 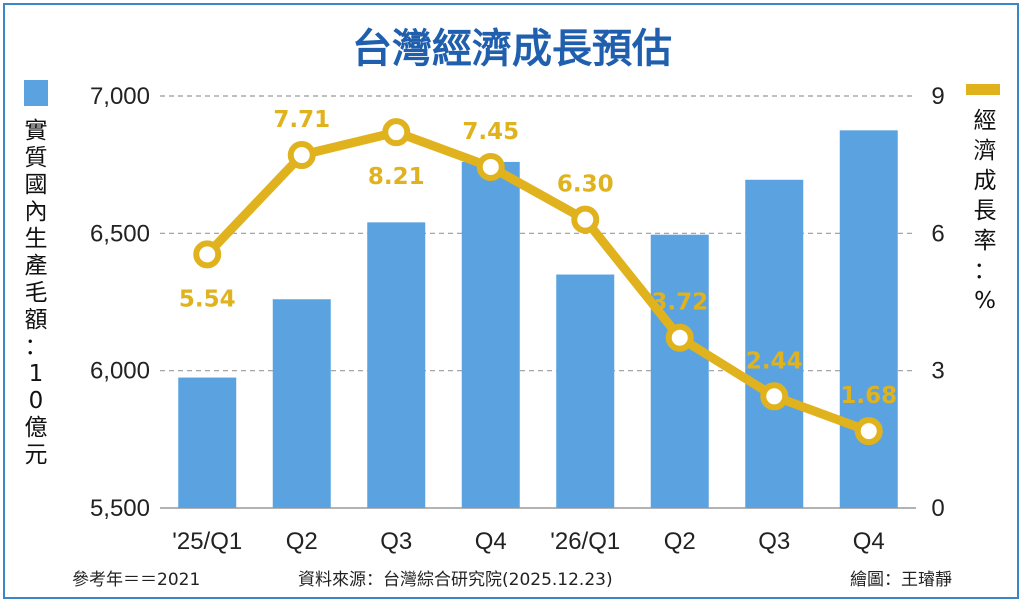 I want to click on x-tick-label: '26/Q1, so click(x=585, y=541).